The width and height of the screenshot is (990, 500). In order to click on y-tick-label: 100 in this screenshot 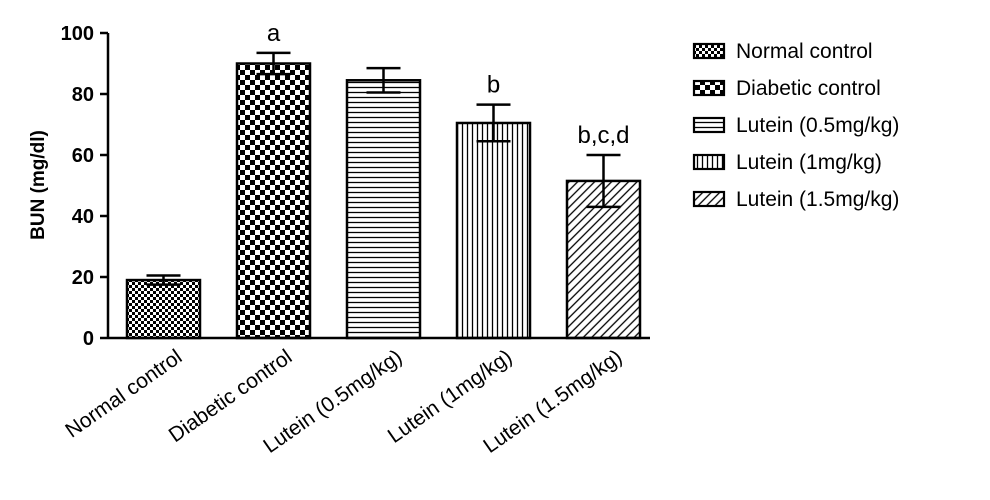, I will do `click(77, 34)`.